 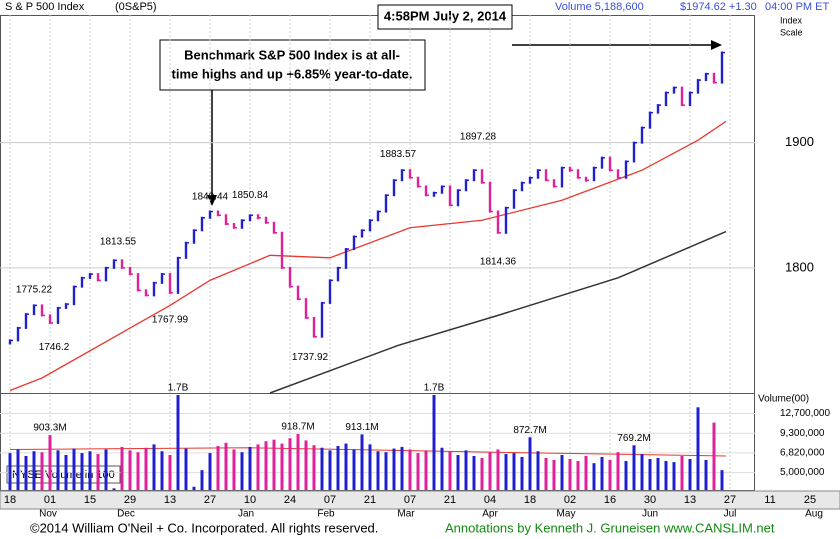 What do you see at coordinates (633, 438) in the screenshot?
I see `volume-label: 769.2M` at bounding box center [633, 438].